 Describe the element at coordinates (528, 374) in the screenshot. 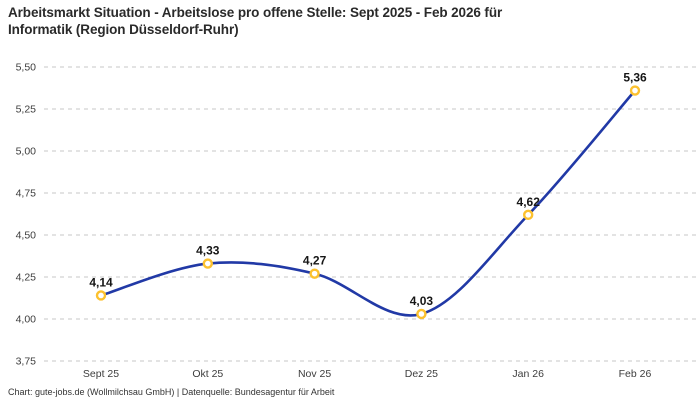

I see `x-tick-label: Jan 26` at that location.